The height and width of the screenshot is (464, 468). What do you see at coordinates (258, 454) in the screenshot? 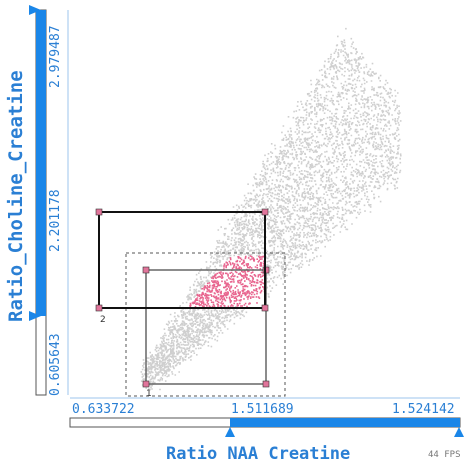
I see `x-axis-title: Ratio NAA Creatine` at bounding box center [258, 454].